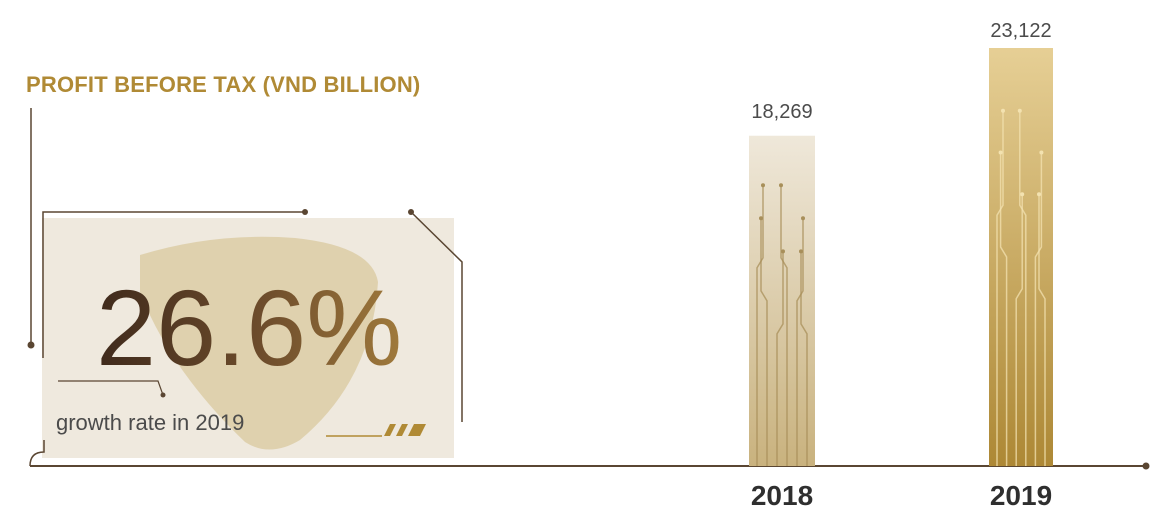 The height and width of the screenshot is (516, 1163). What do you see at coordinates (31, 345) in the screenshot?
I see `title-leader-dot` at bounding box center [31, 345].